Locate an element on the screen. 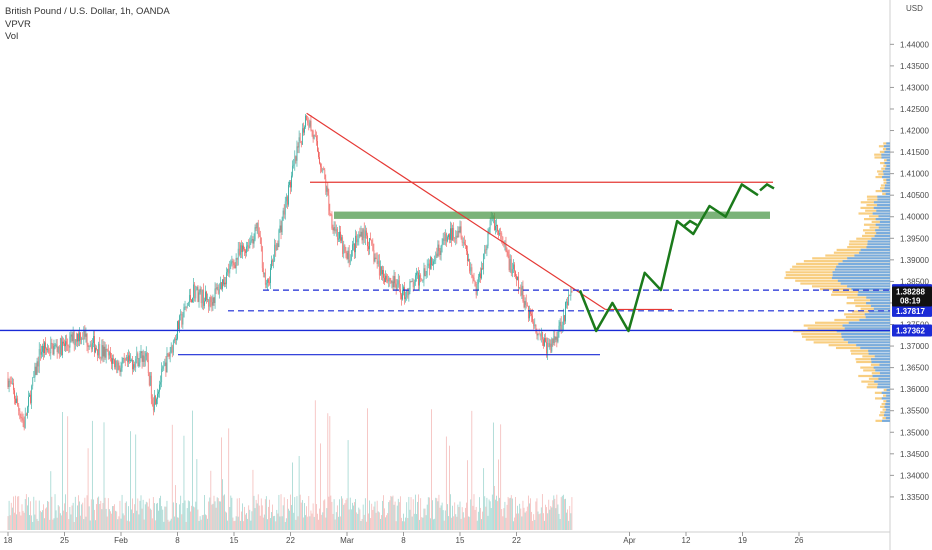 Image resolution: width=932 pixels, height=550 pixels. trendline is located at coordinates (456, 211).